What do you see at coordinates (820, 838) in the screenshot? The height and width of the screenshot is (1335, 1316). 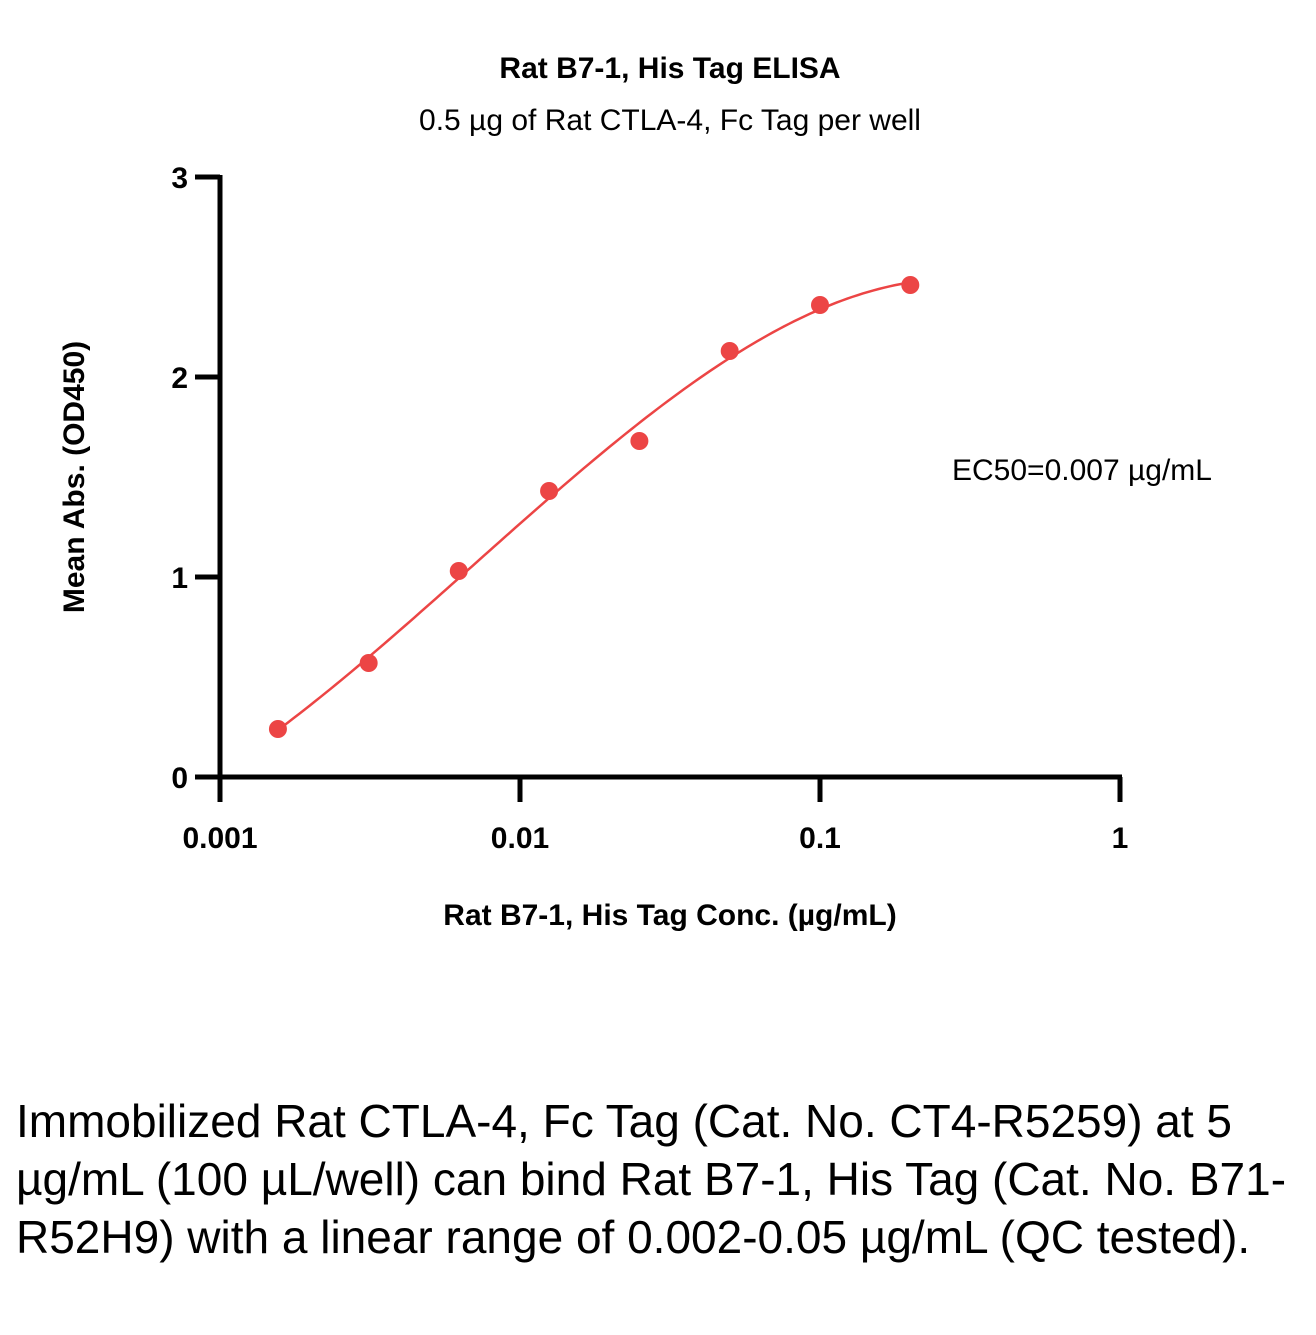 I see `x-tick-label: 0.1` at bounding box center [820, 838].